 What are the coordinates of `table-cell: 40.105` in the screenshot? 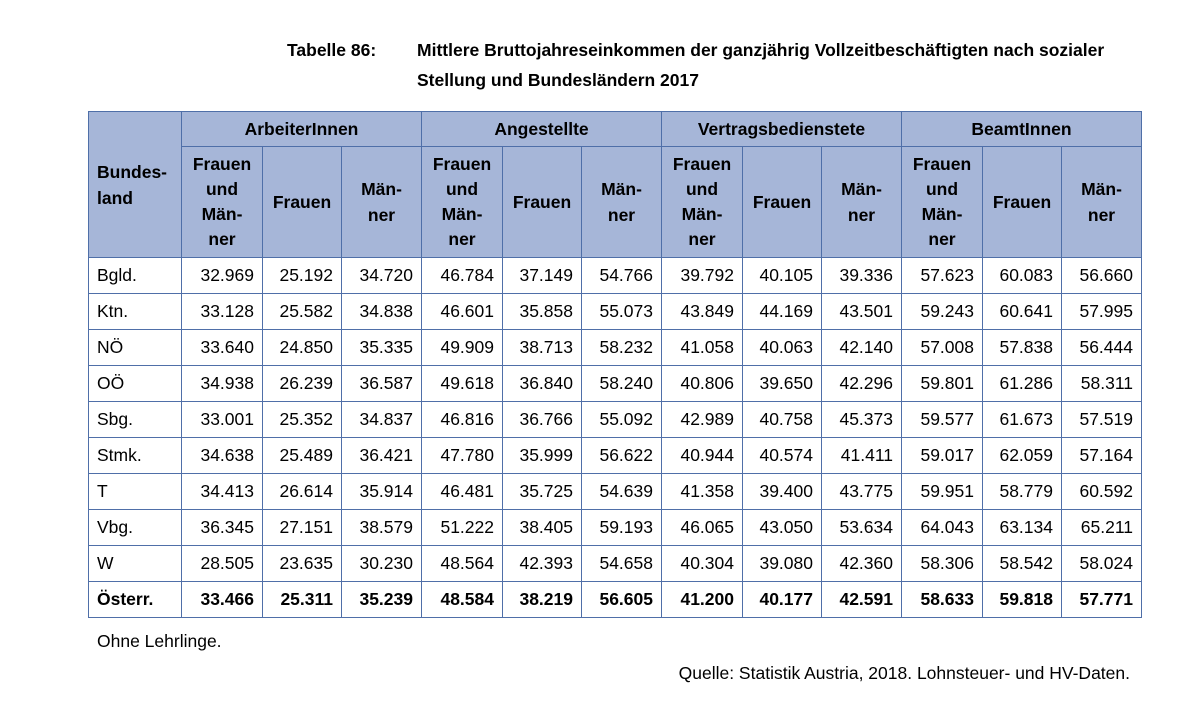 It's located at (782, 275).